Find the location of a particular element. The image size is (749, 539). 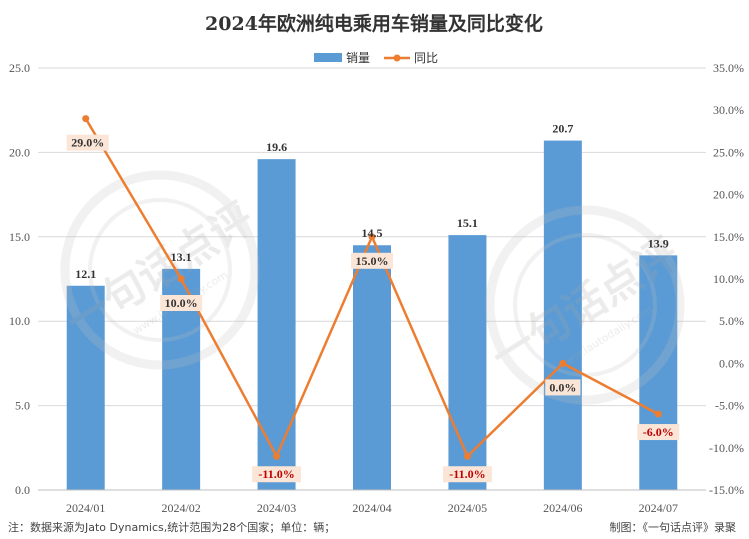

legend-swatch-bar is located at coordinates (328, 57).